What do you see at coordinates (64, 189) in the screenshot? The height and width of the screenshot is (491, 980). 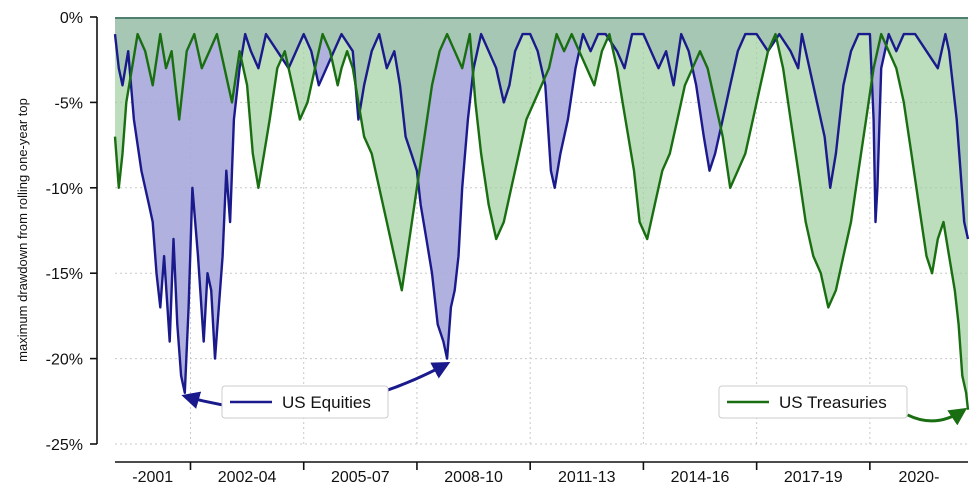 I see `y-tick-label: -10%` at bounding box center [64, 189].